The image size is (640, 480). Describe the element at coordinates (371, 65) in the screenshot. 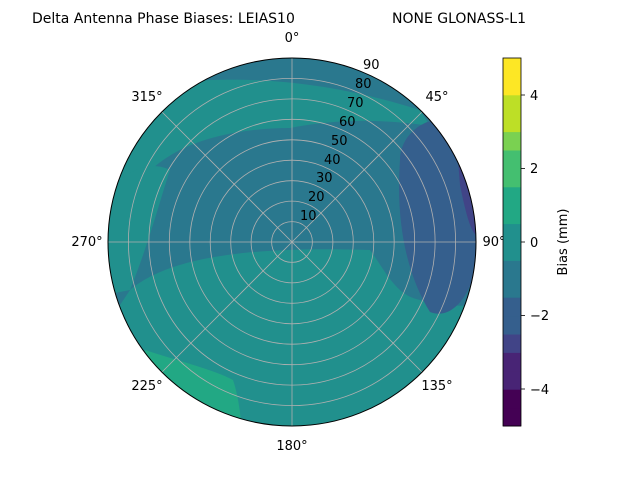

I see `radial-label-90: 90` at that location.